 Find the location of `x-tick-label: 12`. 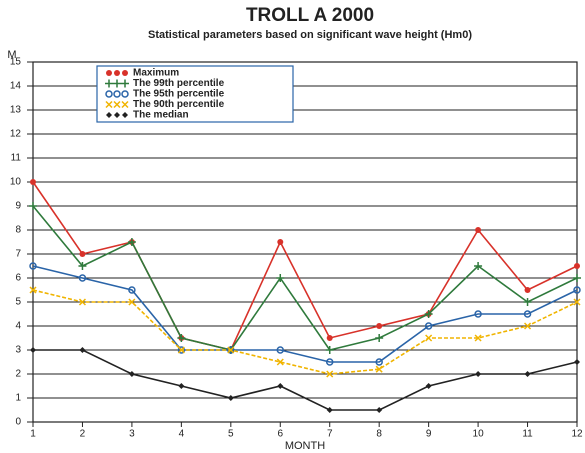

x-tick-label: 12 is located at coordinates (577, 434).